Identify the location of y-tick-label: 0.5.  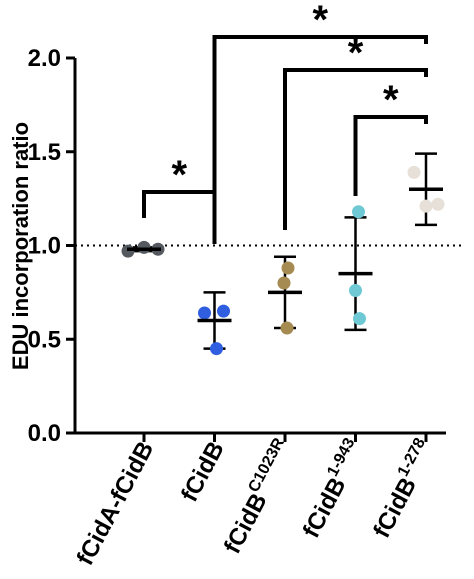
(44, 339).